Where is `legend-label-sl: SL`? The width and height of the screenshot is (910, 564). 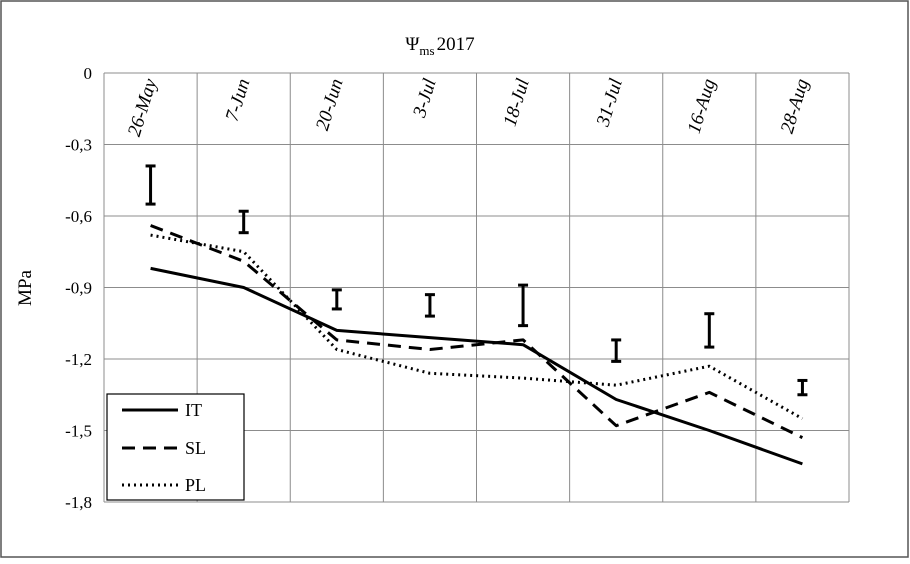 legend-label-sl: SL is located at coordinates (195, 448).